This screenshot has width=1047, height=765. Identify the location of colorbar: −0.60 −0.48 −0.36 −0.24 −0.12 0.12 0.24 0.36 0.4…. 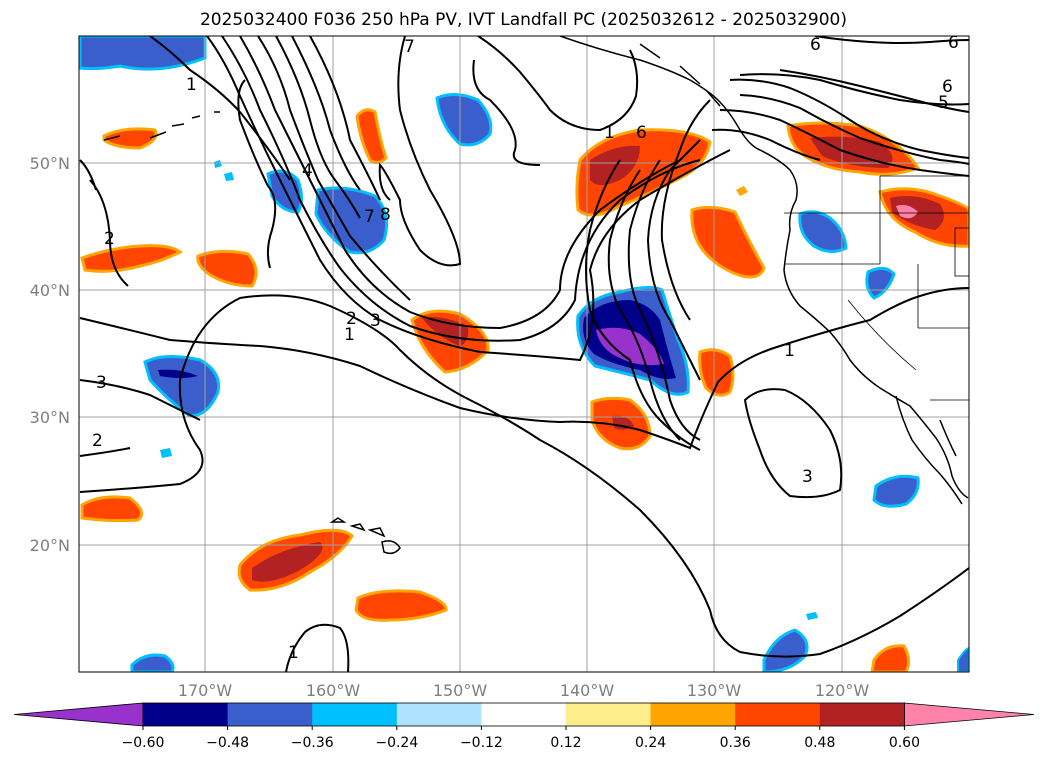
(524, 726).